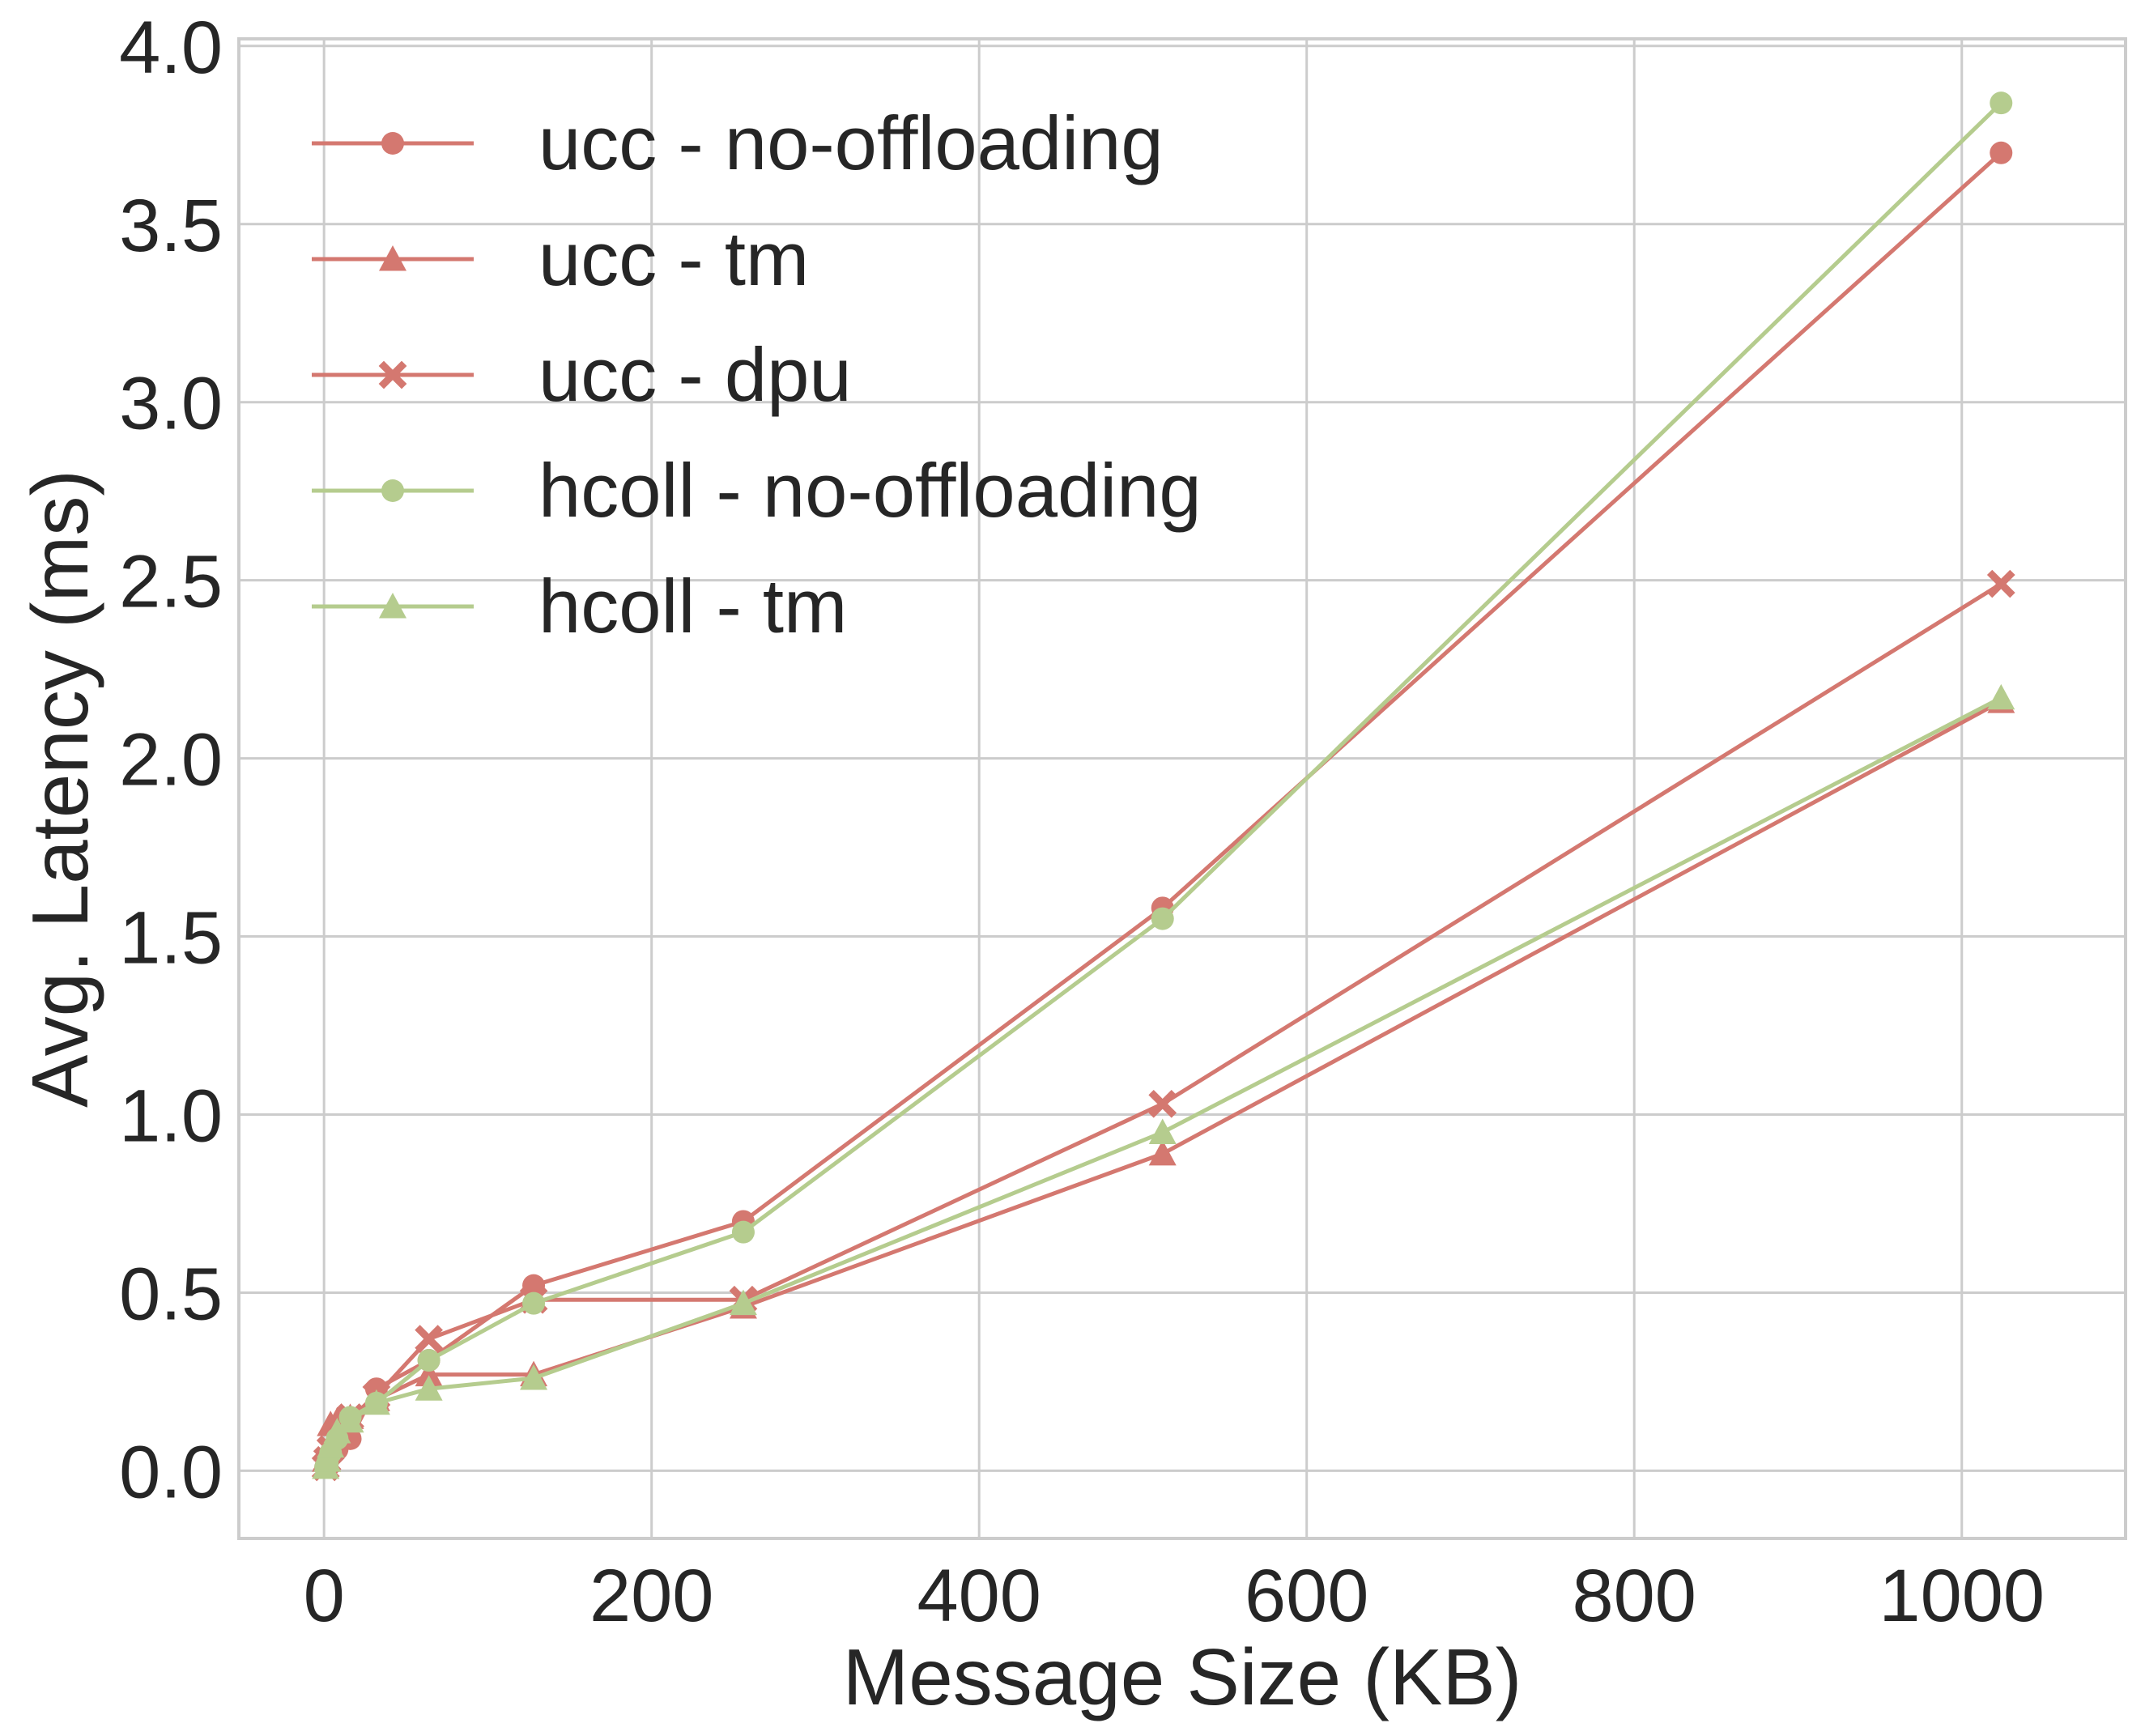 The width and height of the screenshot is (2145, 1736). Describe the element at coordinates (171, 404) in the screenshot. I see `y-tick-label: 3.0` at that location.